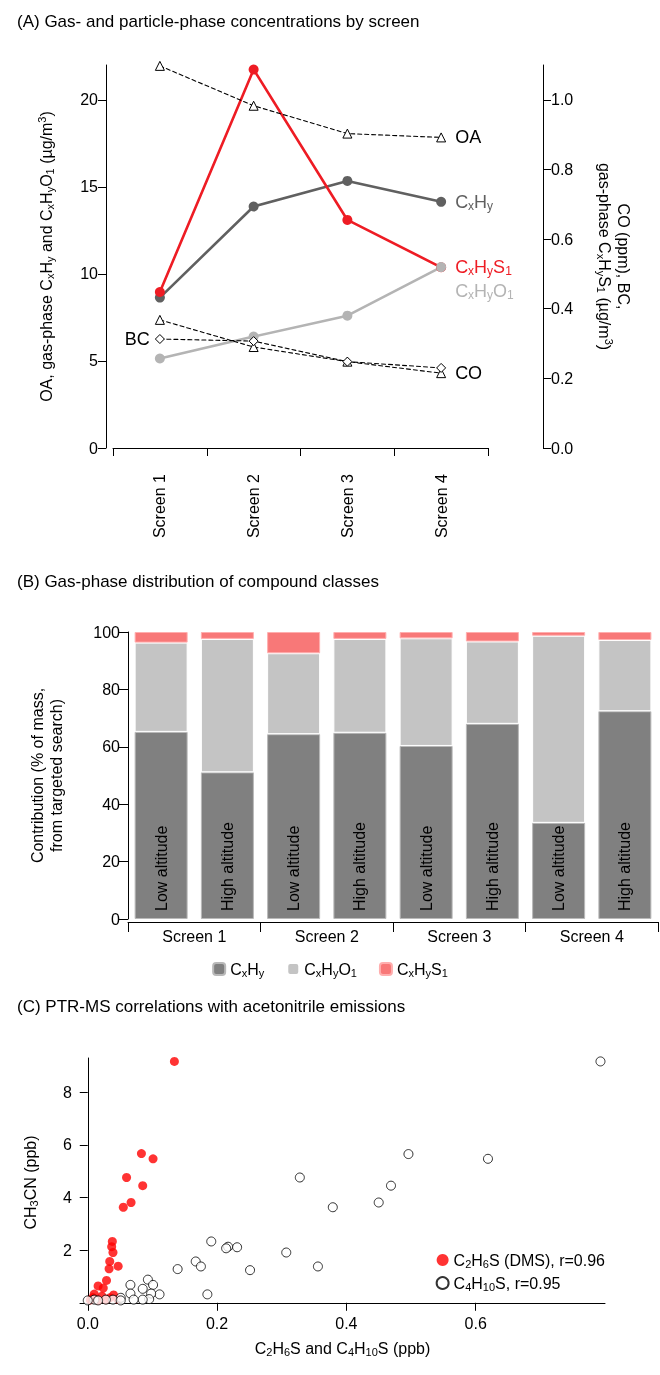  Describe the element at coordinates (441, 506) in the screenshot. I see `x-tick-label: Screen 4` at that location.